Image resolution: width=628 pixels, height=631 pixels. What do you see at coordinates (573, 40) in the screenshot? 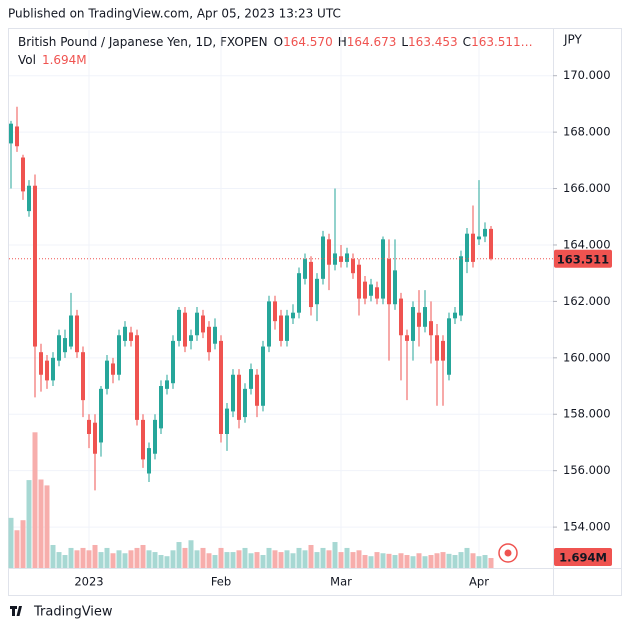
I see `currency: JPY` at bounding box center [573, 40].